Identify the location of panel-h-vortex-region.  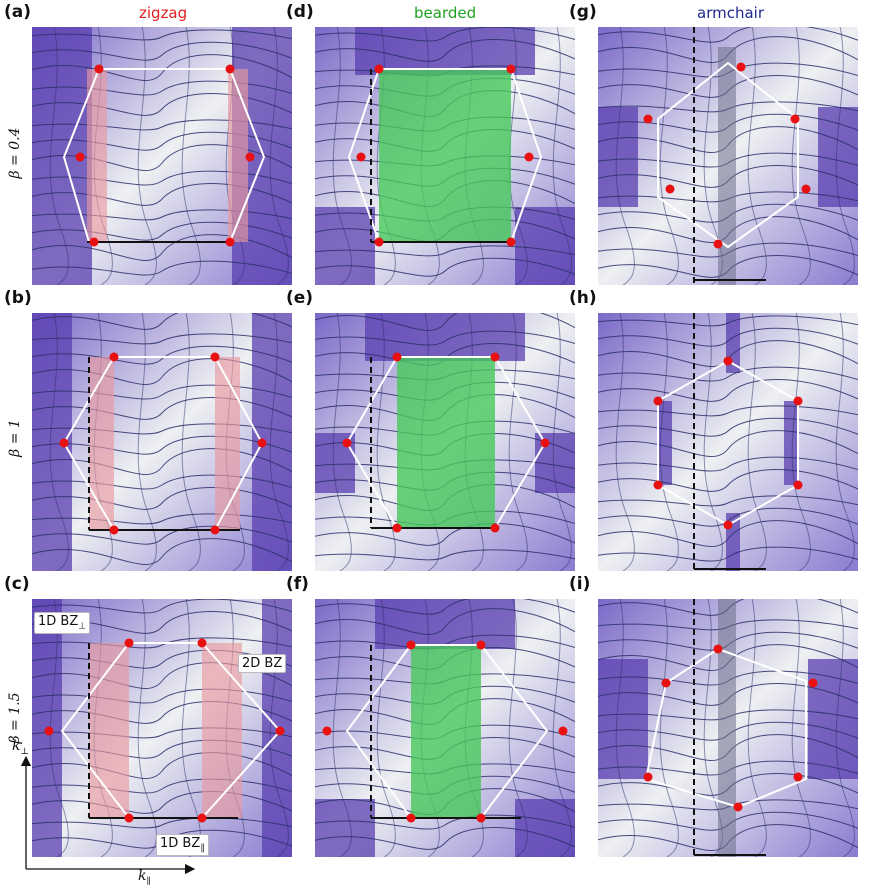
(791, 443).